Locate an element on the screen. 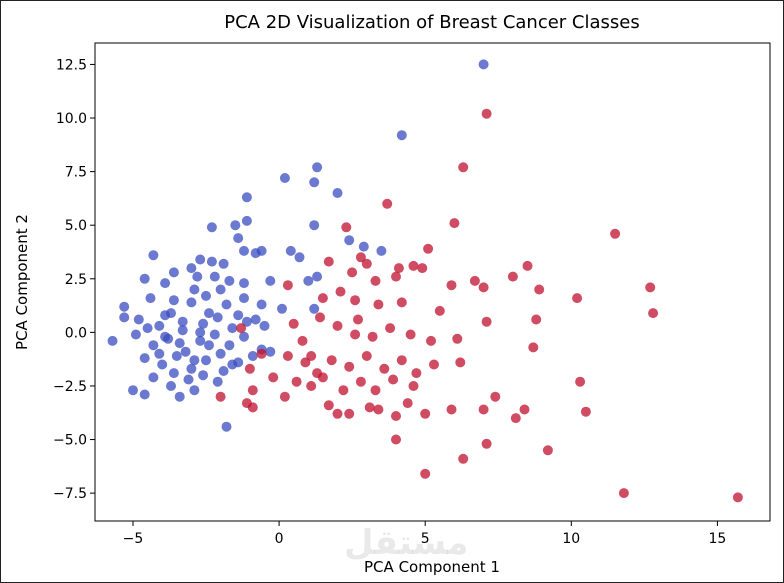 This screenshot has width=784, height=583. y-tick-label: 7.5 is located at coordinates (76, 173).